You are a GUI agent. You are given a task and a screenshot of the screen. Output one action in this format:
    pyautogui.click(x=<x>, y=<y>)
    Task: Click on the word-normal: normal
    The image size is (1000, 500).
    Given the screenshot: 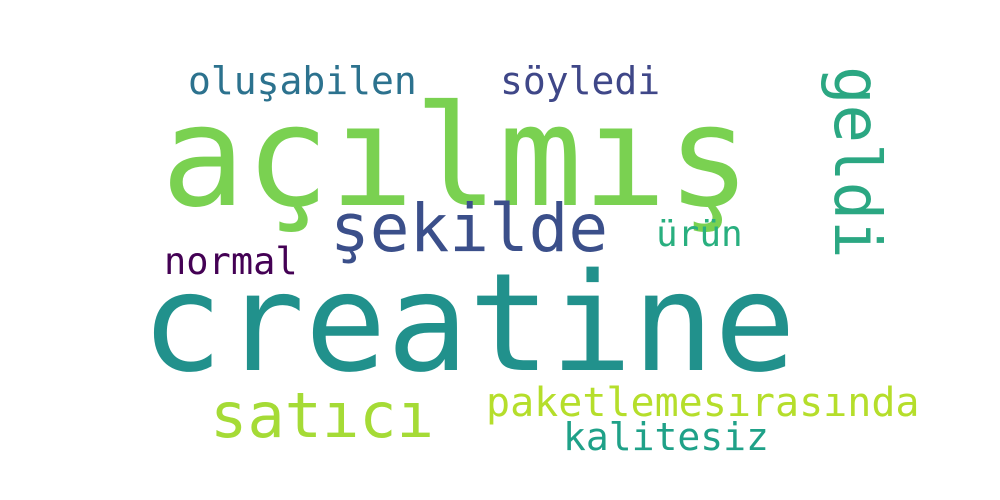 What is the action you would take?
    pyautogui.click(x=231, y=261)
    